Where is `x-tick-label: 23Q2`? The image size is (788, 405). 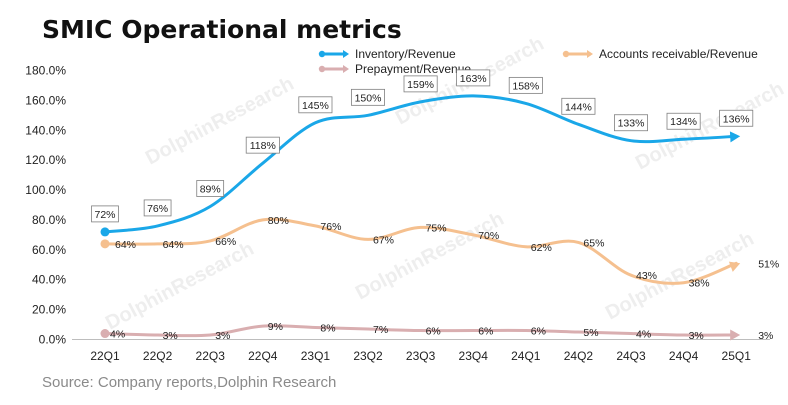
x-tick-label: 23Q2 is located at coordinates (368, 356).